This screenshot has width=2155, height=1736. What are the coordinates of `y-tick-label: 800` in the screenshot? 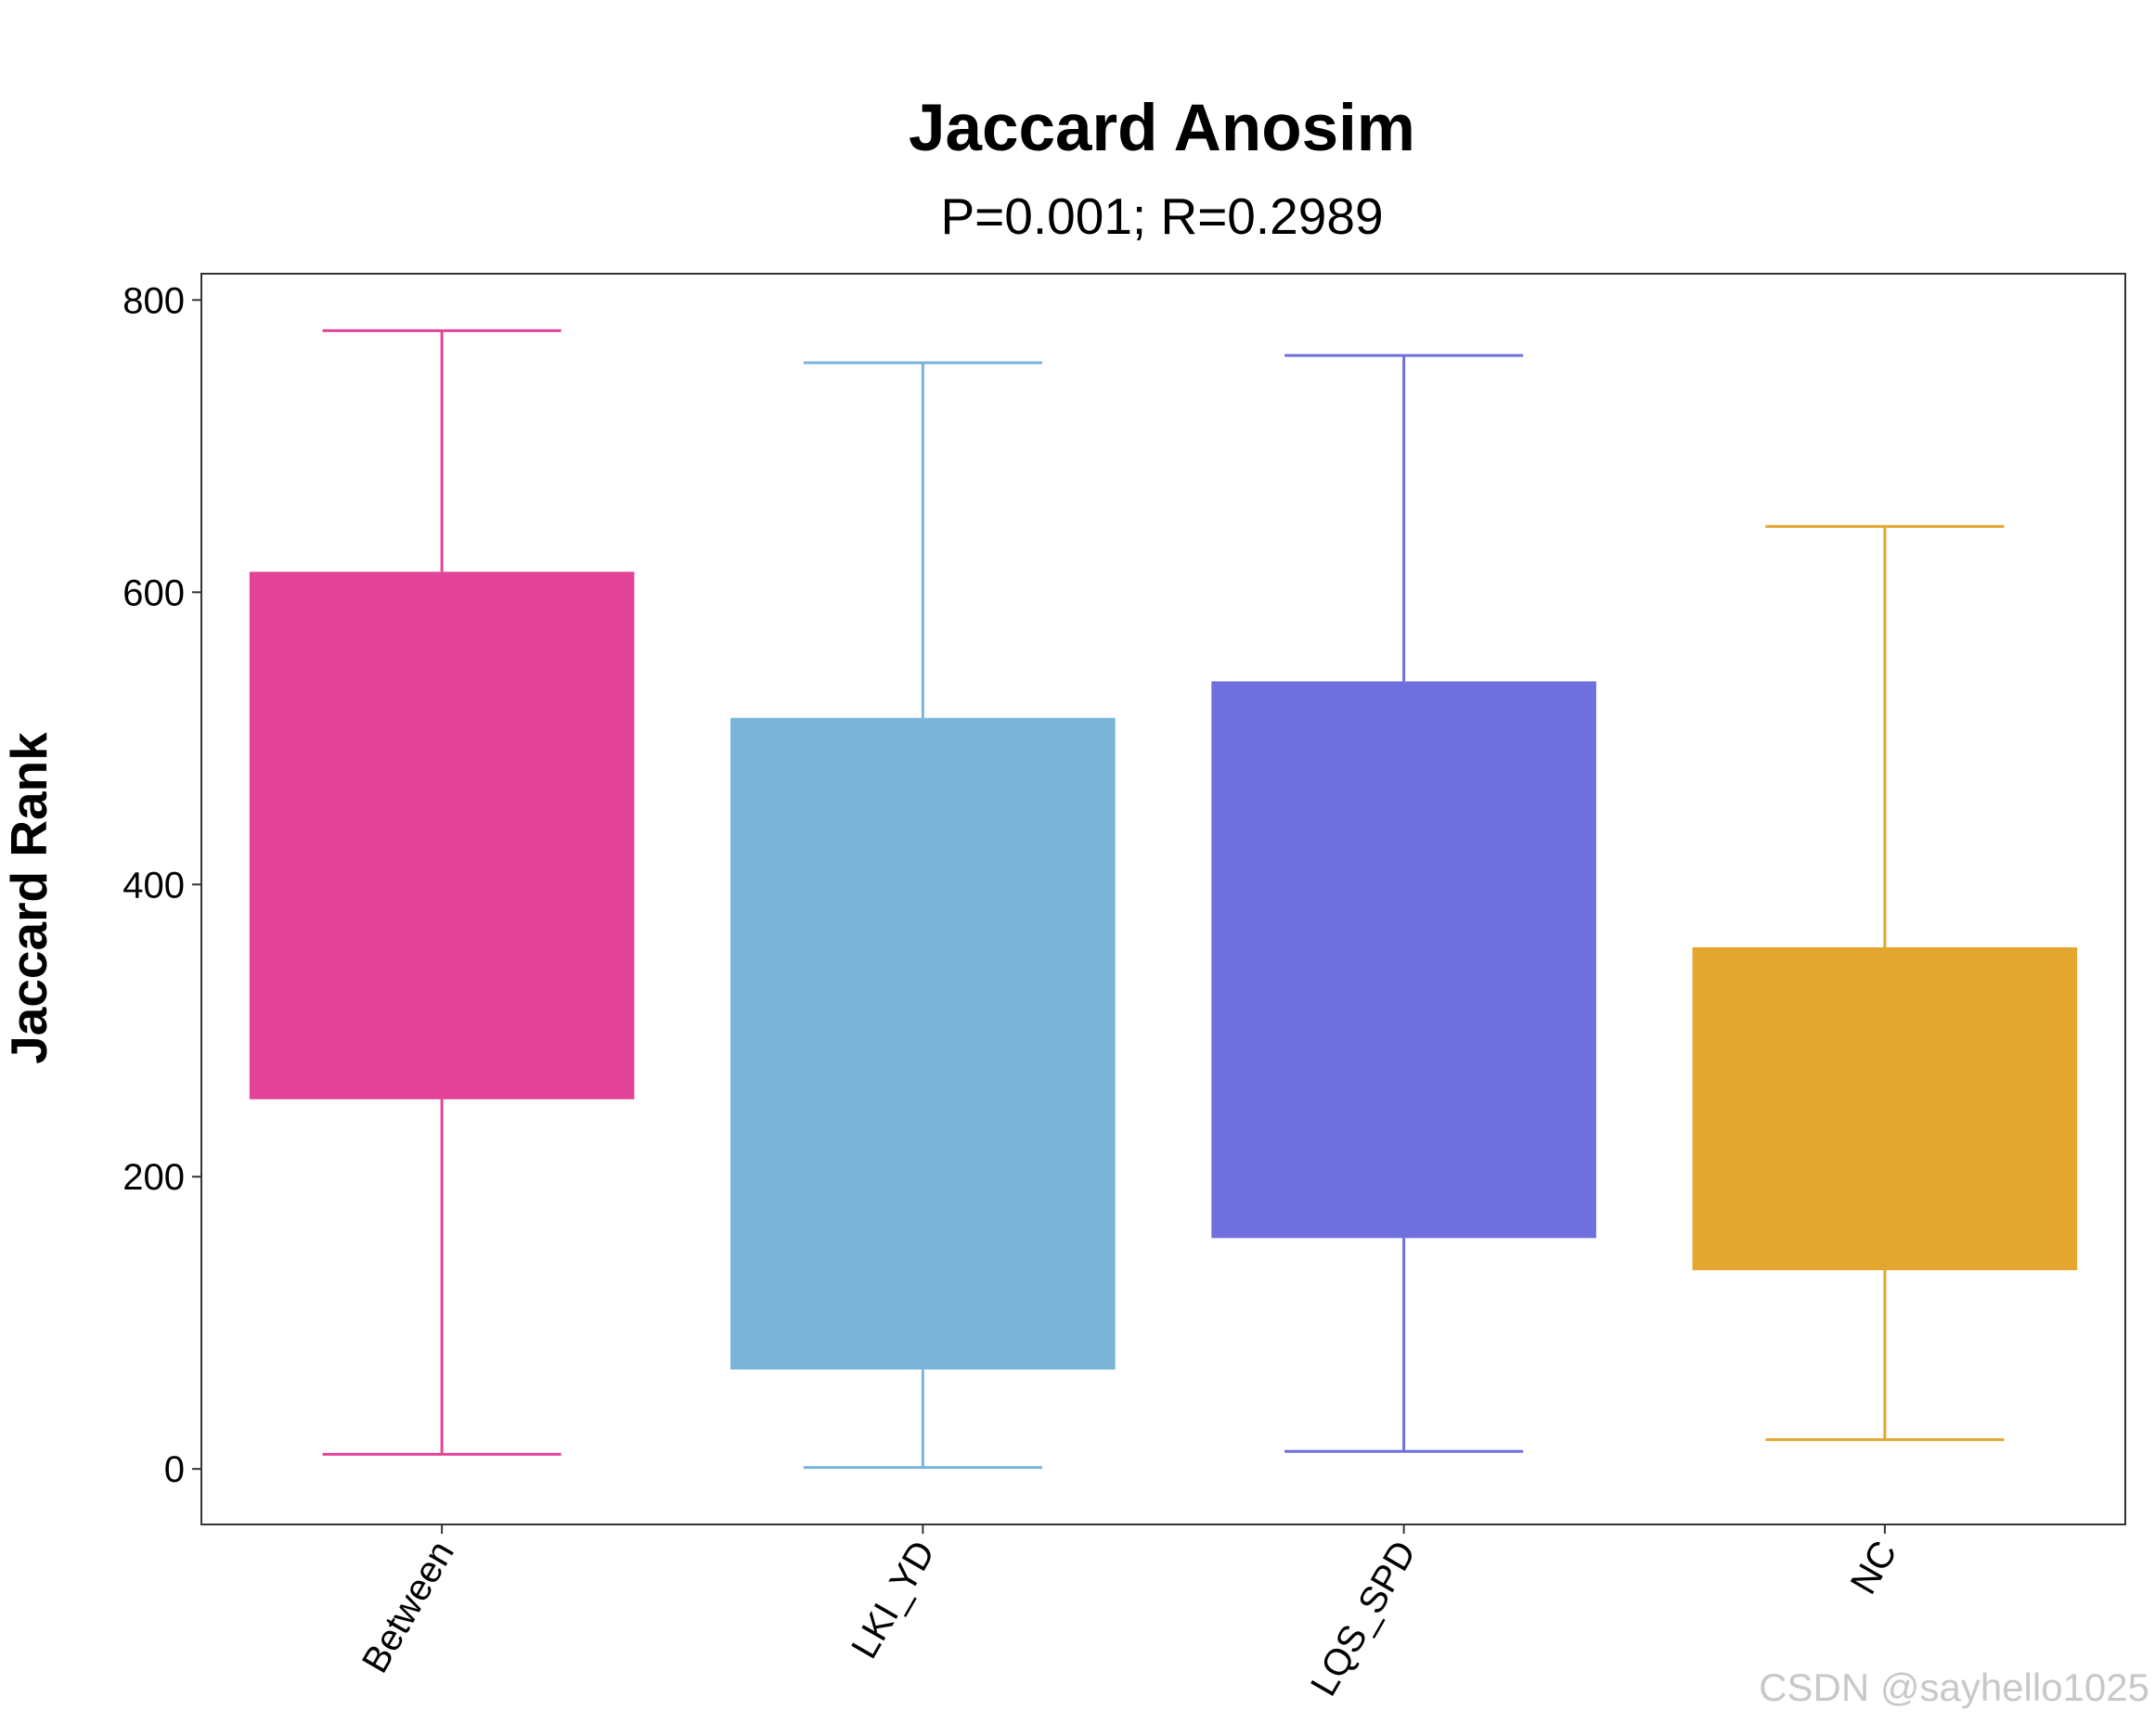 It's located at (154, 301).